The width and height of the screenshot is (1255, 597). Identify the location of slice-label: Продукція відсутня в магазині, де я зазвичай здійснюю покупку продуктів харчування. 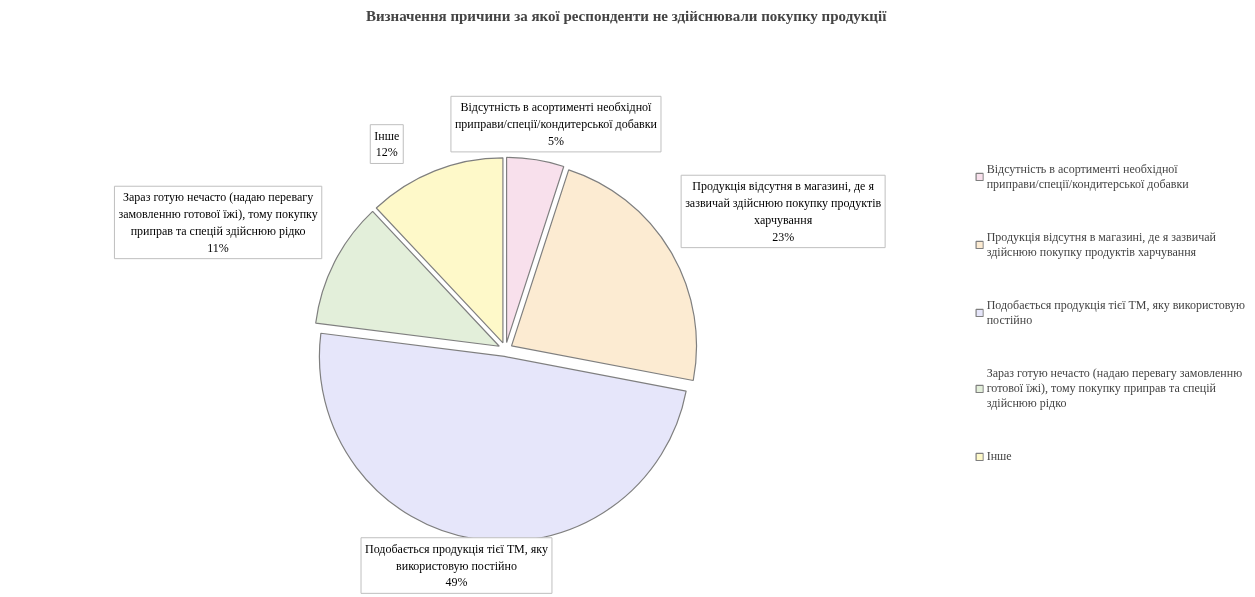
(783, 203).